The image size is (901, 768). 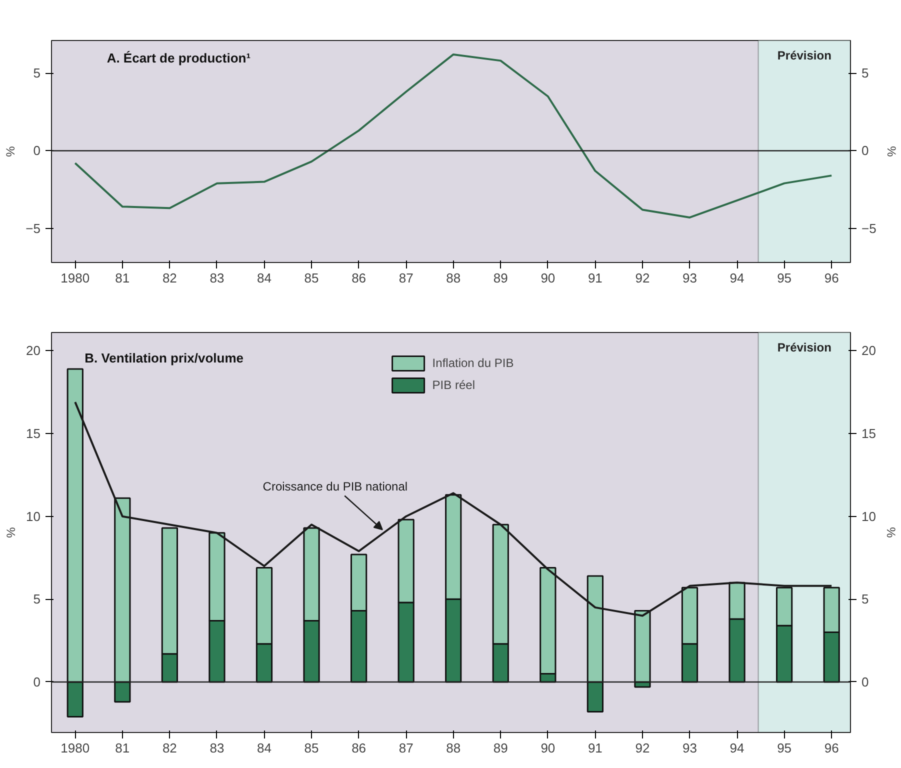 What do you see at coordinates (33, 516) in the screenshot?
I see `y-tick-label: 10` at bounding box center [33, 516].